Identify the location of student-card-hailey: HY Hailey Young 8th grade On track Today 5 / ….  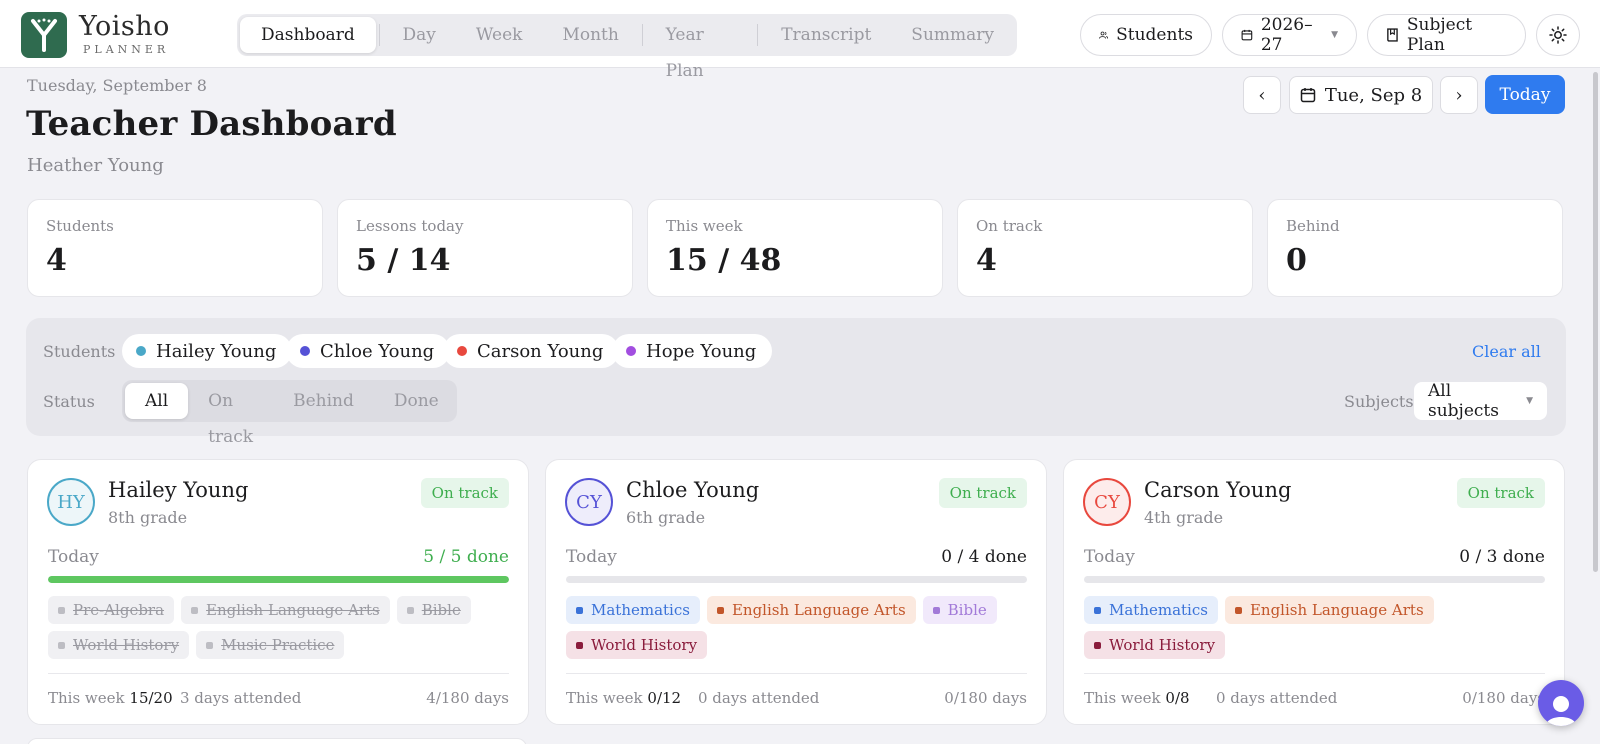
(278, 592).